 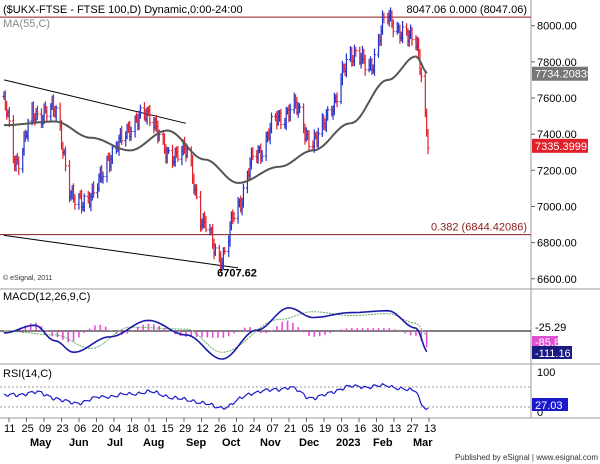 What do you see at coordinates (115, 429) in the screenshot?
I see `time-tick-day: 04` at bounding box center [115, 429].